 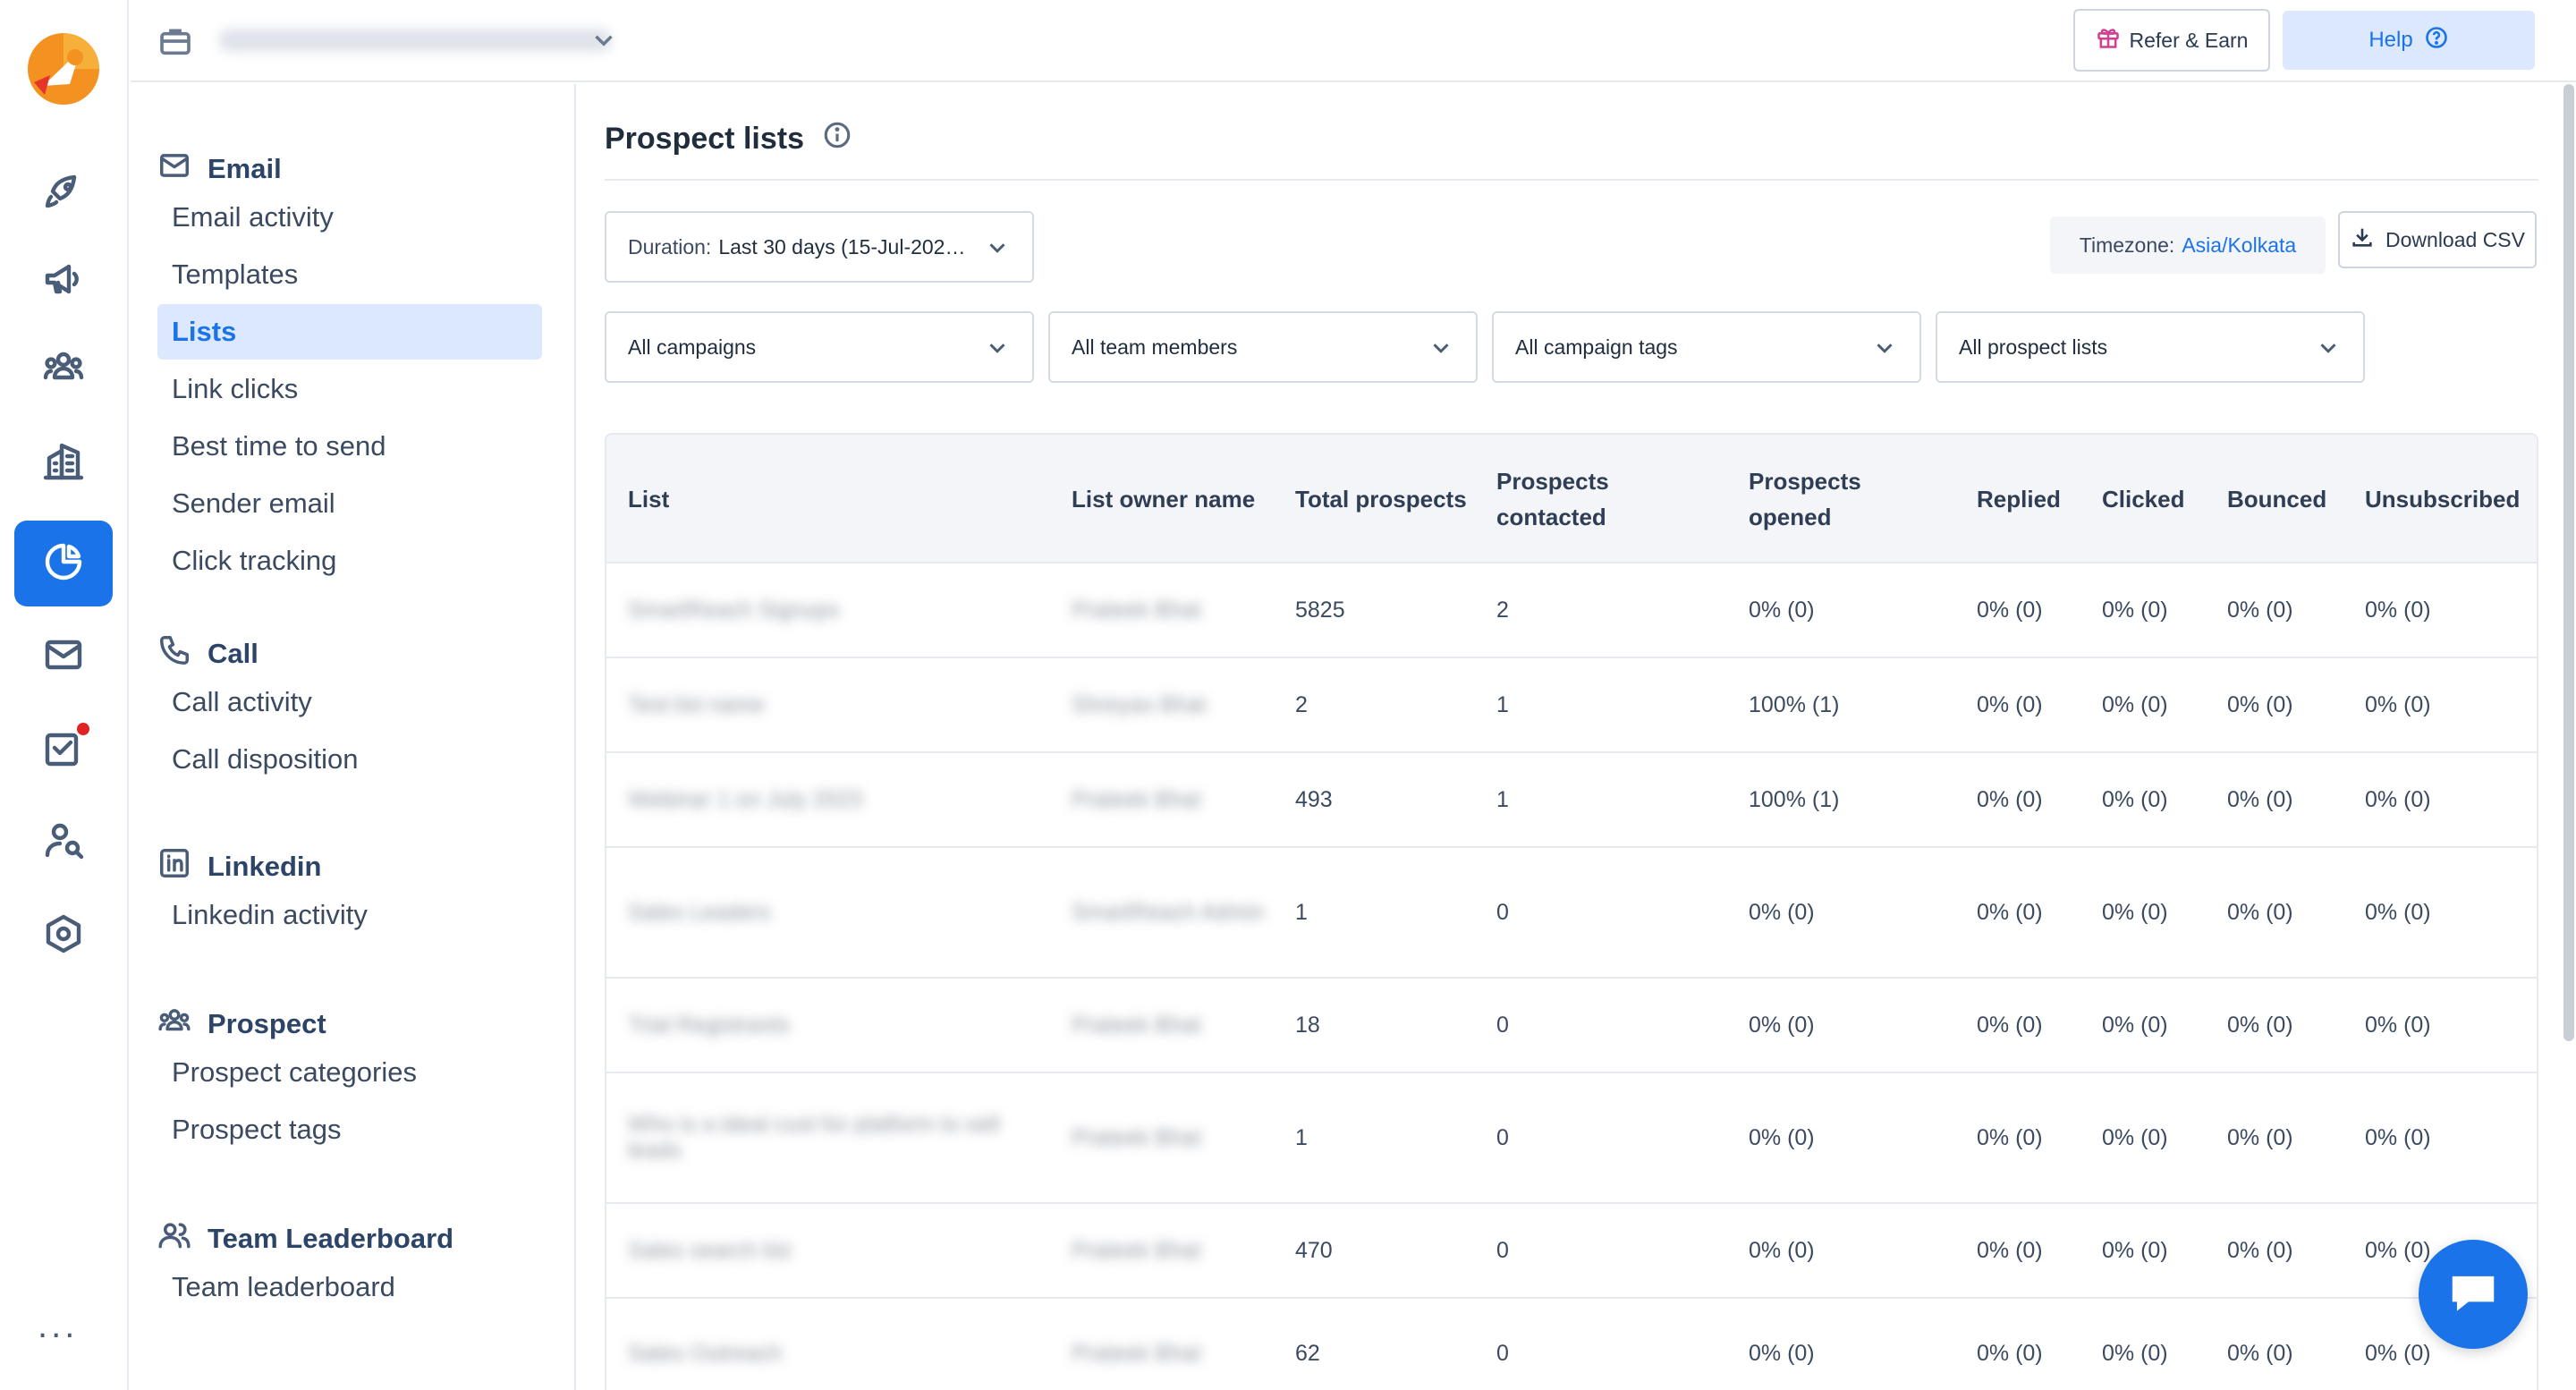 What do you see at coordinates (1263, 347) in the screenshot?
I see `team-members-filter: All team members` at bounding box center [1263, 347].